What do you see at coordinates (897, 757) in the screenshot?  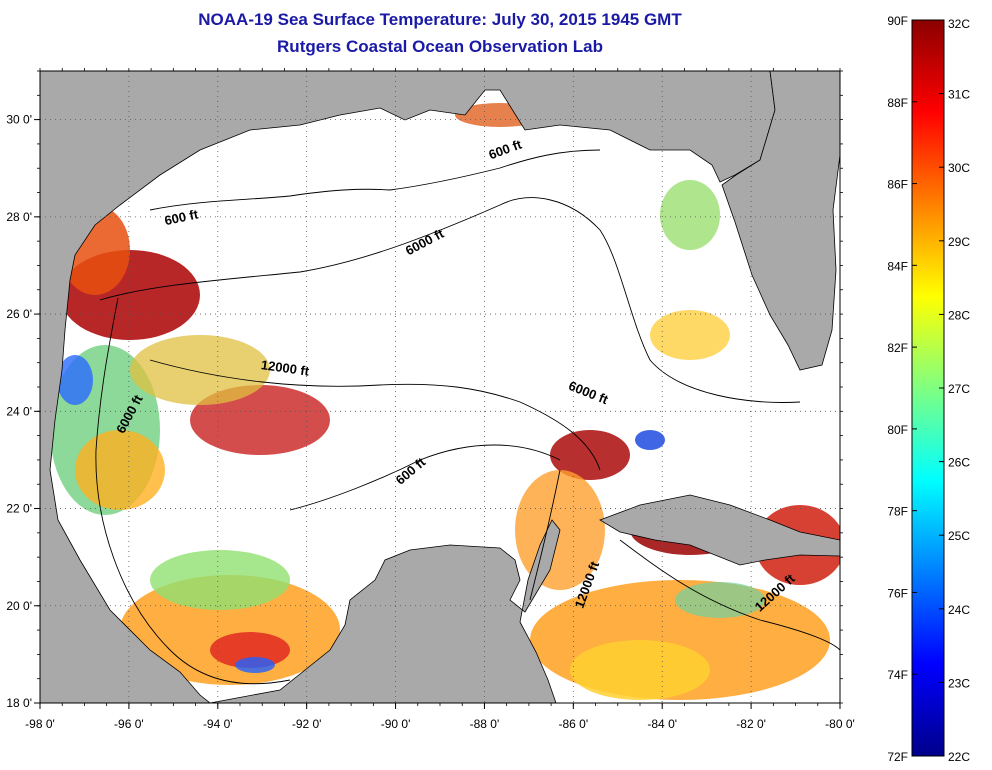 I see `colorbar-f-label: 72F` at bounding box center [897, 757].